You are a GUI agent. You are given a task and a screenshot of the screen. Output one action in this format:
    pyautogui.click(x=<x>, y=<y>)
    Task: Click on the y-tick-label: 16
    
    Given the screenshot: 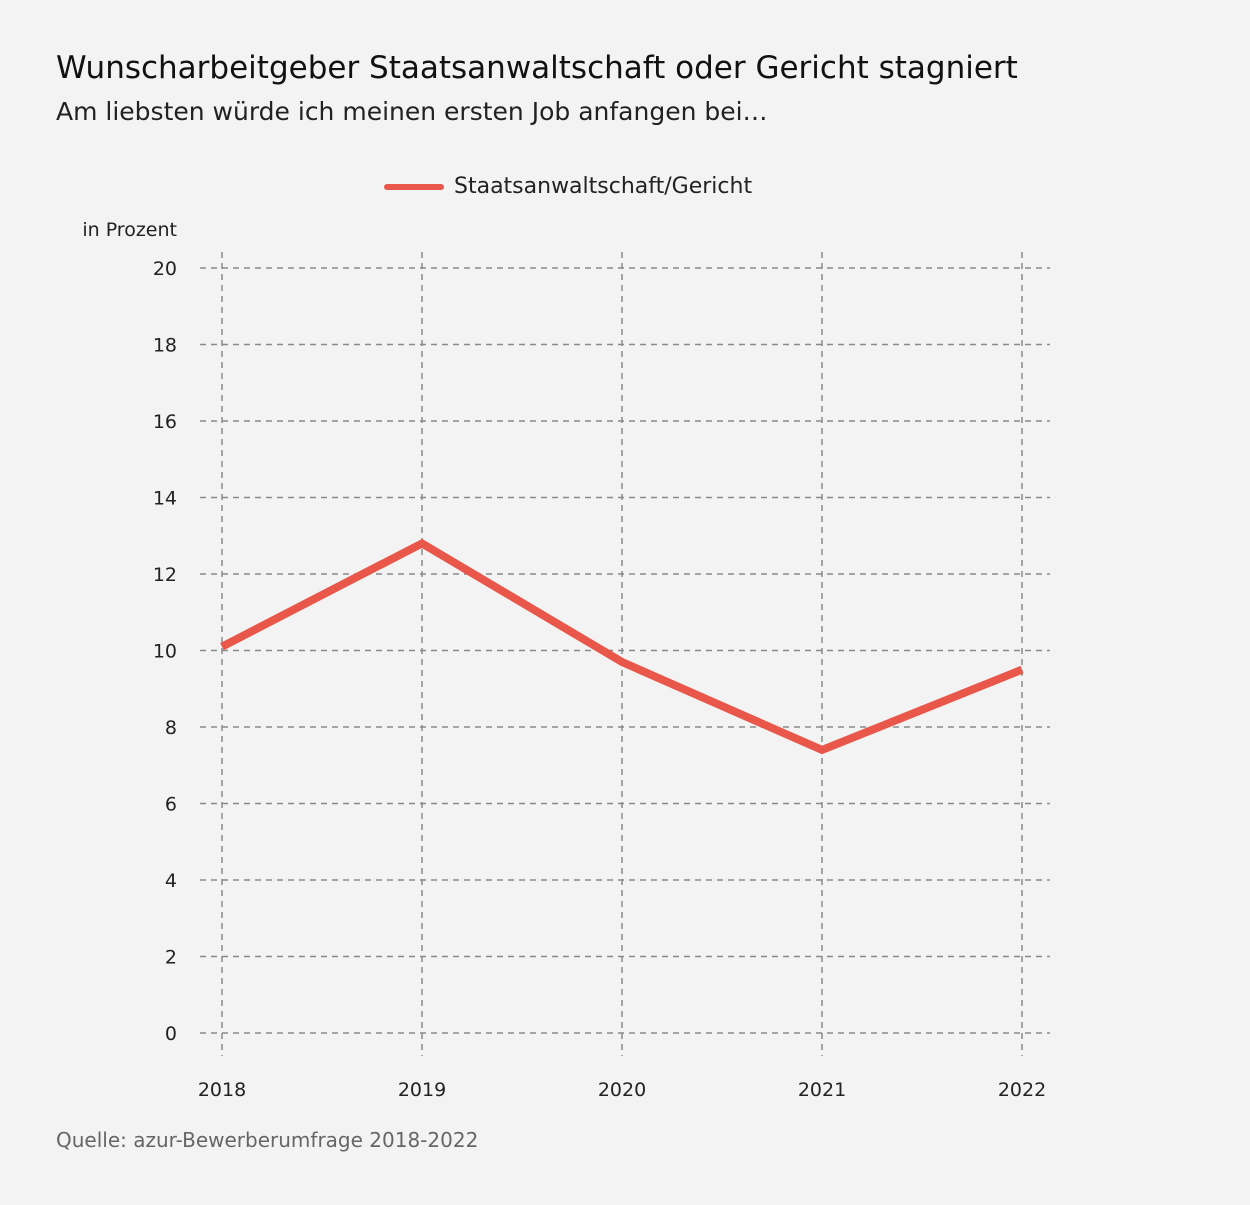 What is the action you would take?
    pyautogui.click(x=165, y=422)
    